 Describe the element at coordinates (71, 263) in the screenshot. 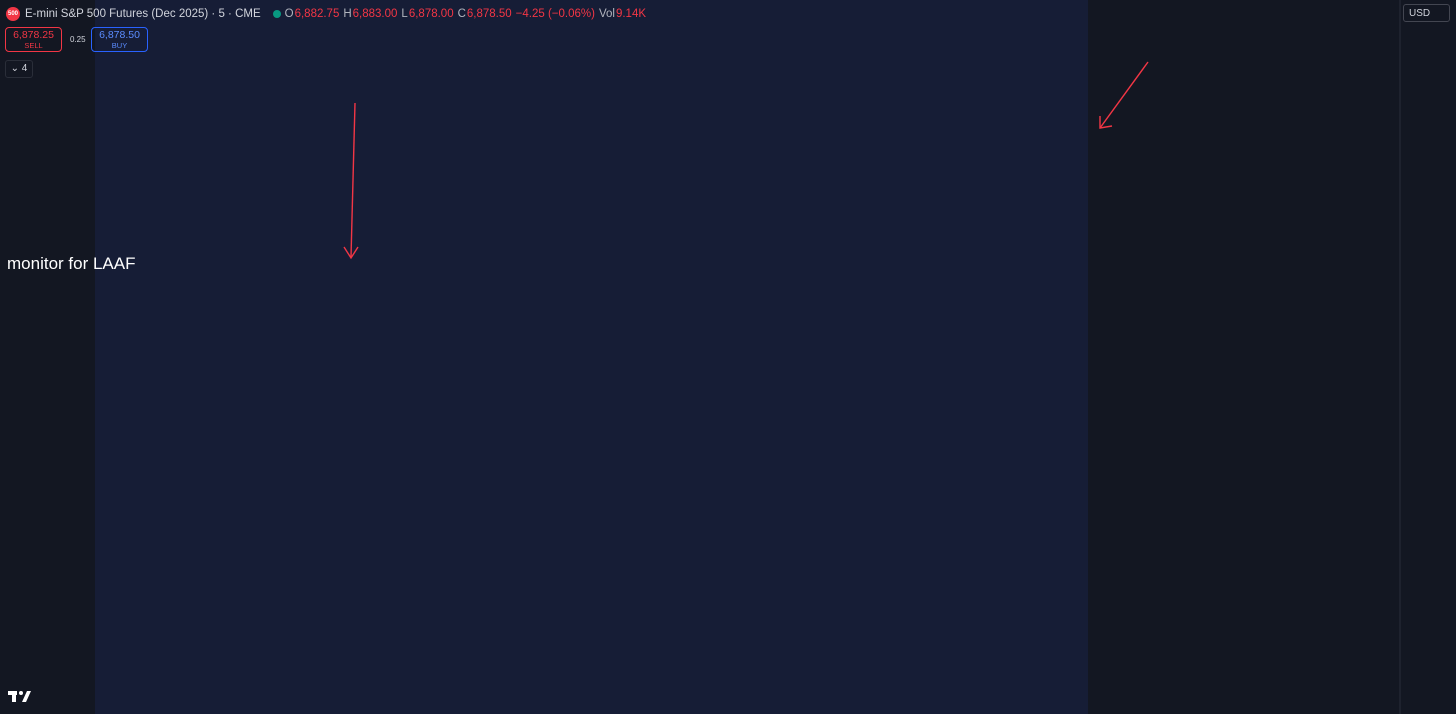

I see `annotation: monitor for LAAF` at that location.